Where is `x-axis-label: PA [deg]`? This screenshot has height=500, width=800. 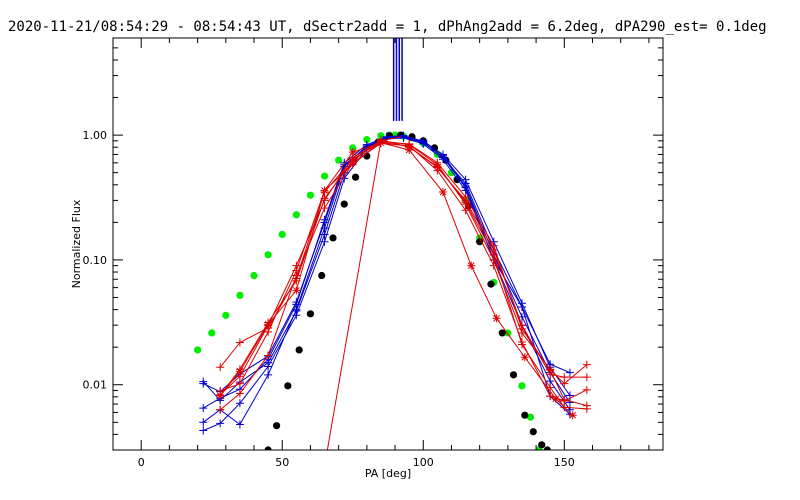
x-axis-label: PA [deg] is located at coordinates (388, 473).